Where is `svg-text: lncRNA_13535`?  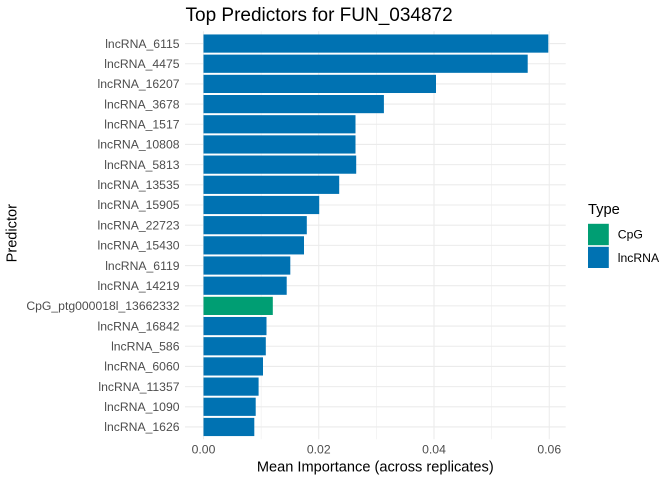 svg-text: lncRNA_13535 is located at coordinates (139, 185).